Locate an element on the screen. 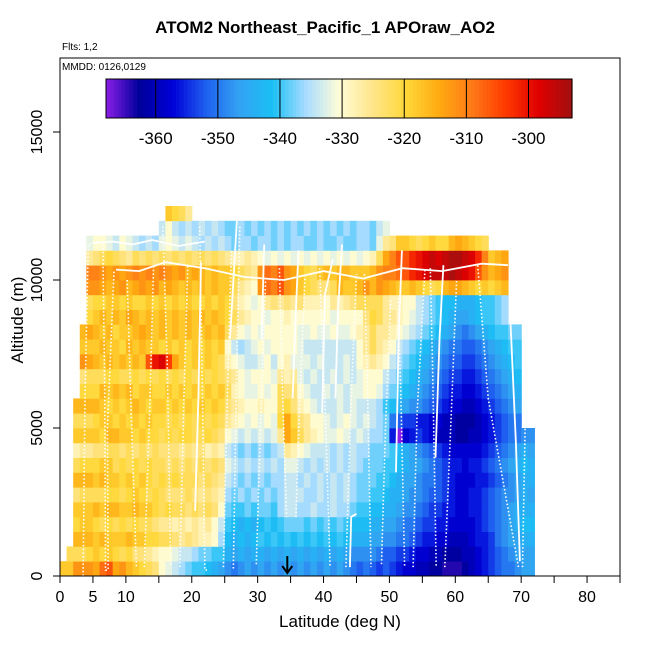 This screenshot has width=650, height=655. x-tick-label: 20 is located at coordinates (192, 597).